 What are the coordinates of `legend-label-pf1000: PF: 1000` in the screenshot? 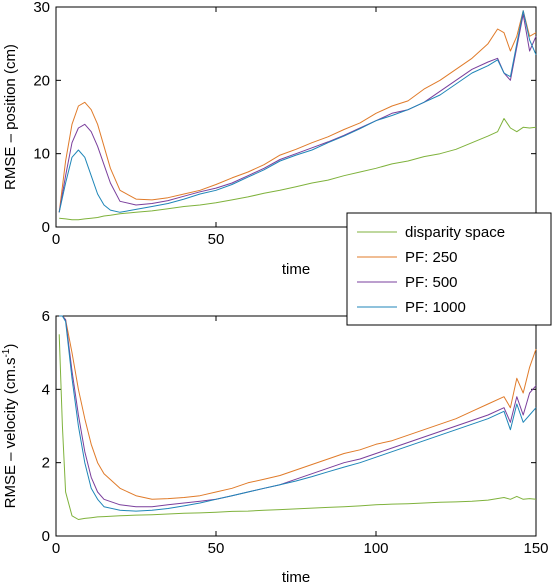 It's located at (435, 307).